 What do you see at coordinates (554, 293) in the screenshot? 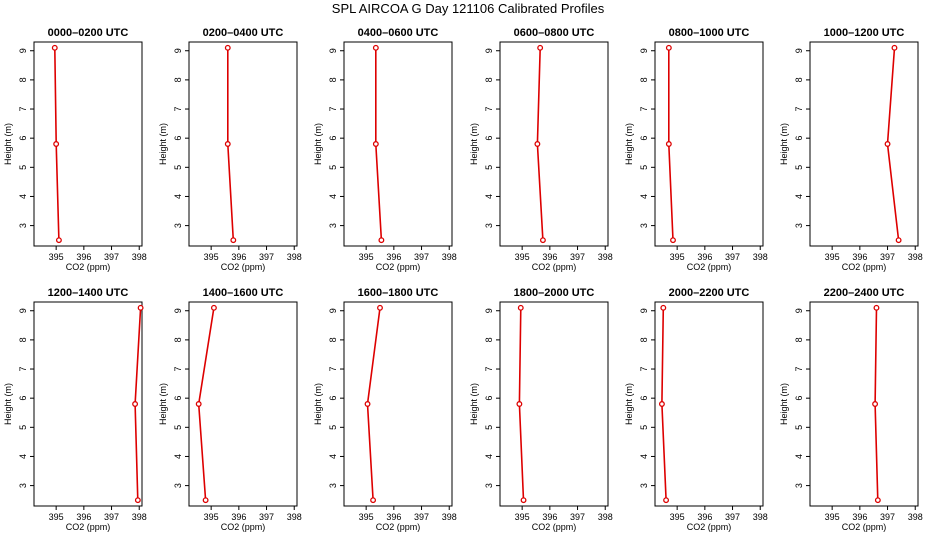
I see `panel-title: 1800–2000 UTC` at bounding box center [554, 293].